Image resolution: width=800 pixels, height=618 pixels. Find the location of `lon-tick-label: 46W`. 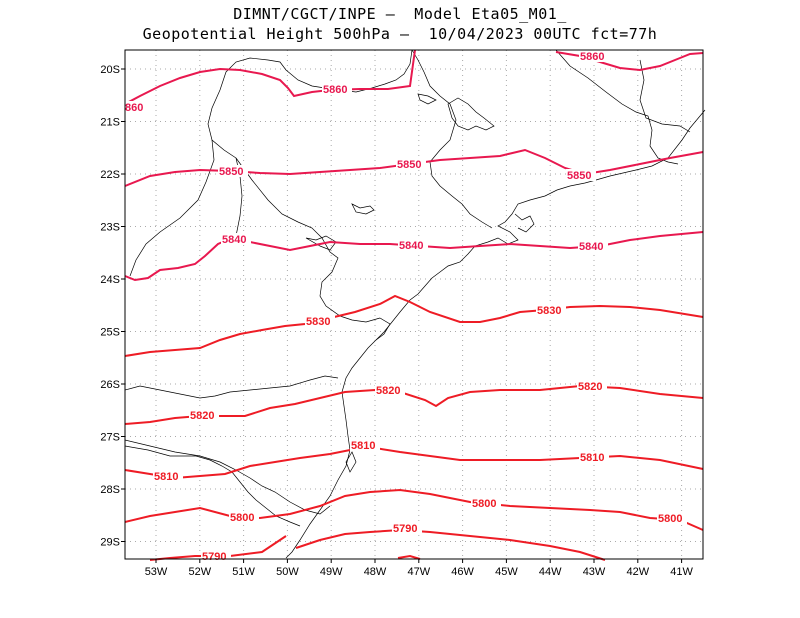

lon-tick-label: 46W is located at coordinates (462, 572).